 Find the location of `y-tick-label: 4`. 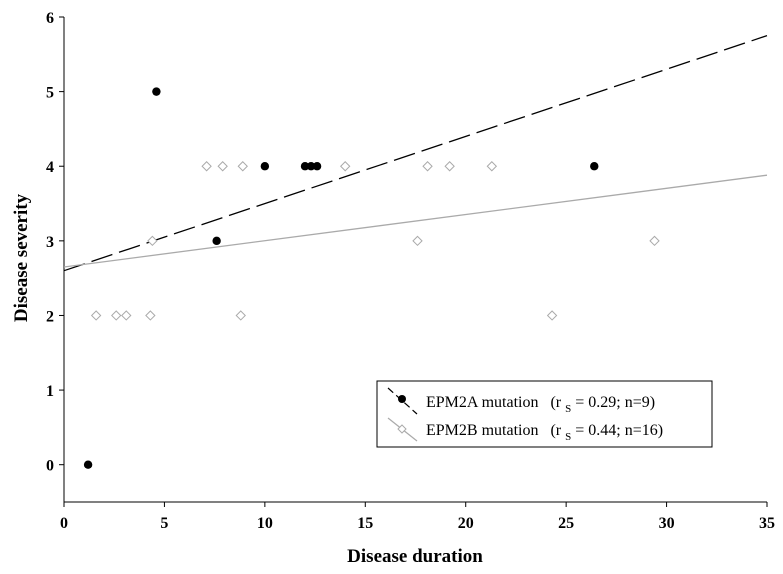

y-tick-label: 4 is located at coordinates (50, 167).